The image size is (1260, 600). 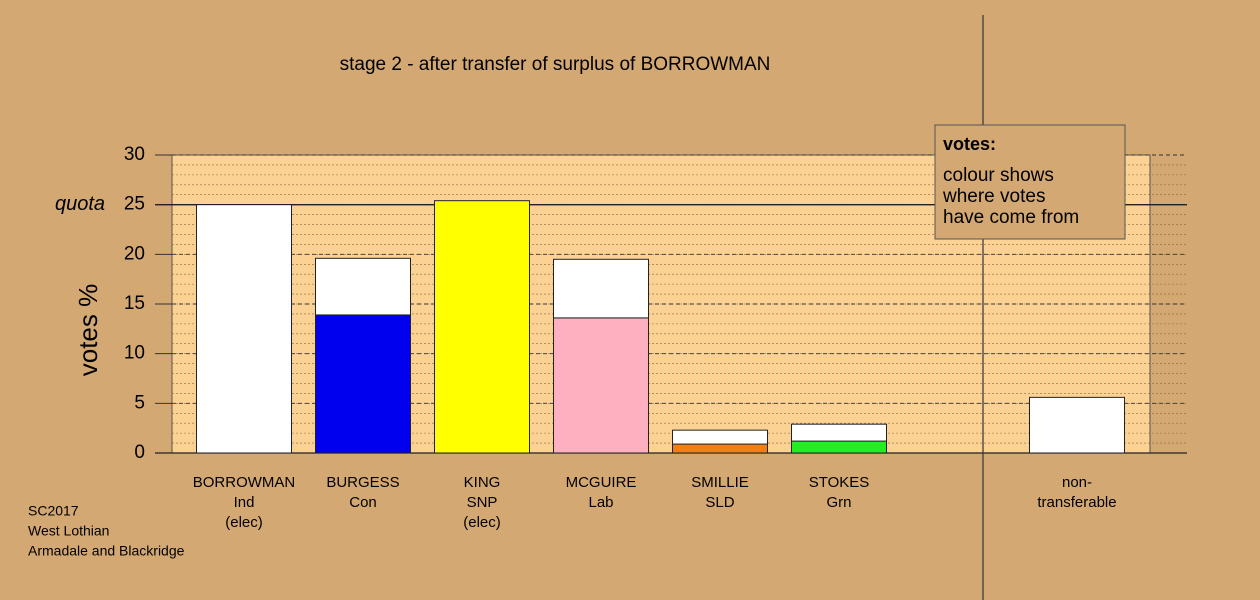 What do you see at coordinates (244, 502) in the screenshot?
I see `x-tick-label: Ind` at bounding box center [244, 502].